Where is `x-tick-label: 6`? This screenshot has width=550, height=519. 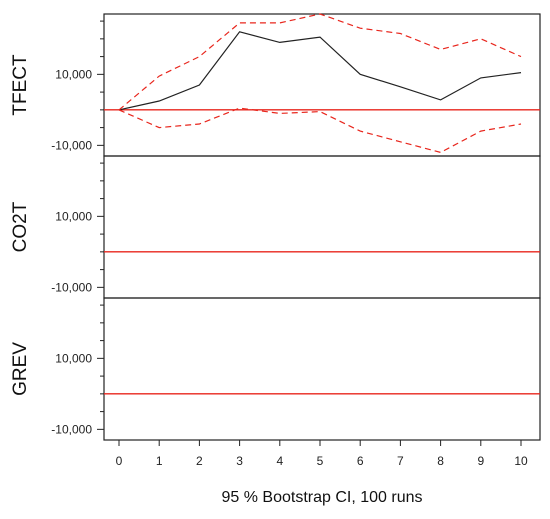 x-tick-label: 6 is located at coordinates (360, 461).